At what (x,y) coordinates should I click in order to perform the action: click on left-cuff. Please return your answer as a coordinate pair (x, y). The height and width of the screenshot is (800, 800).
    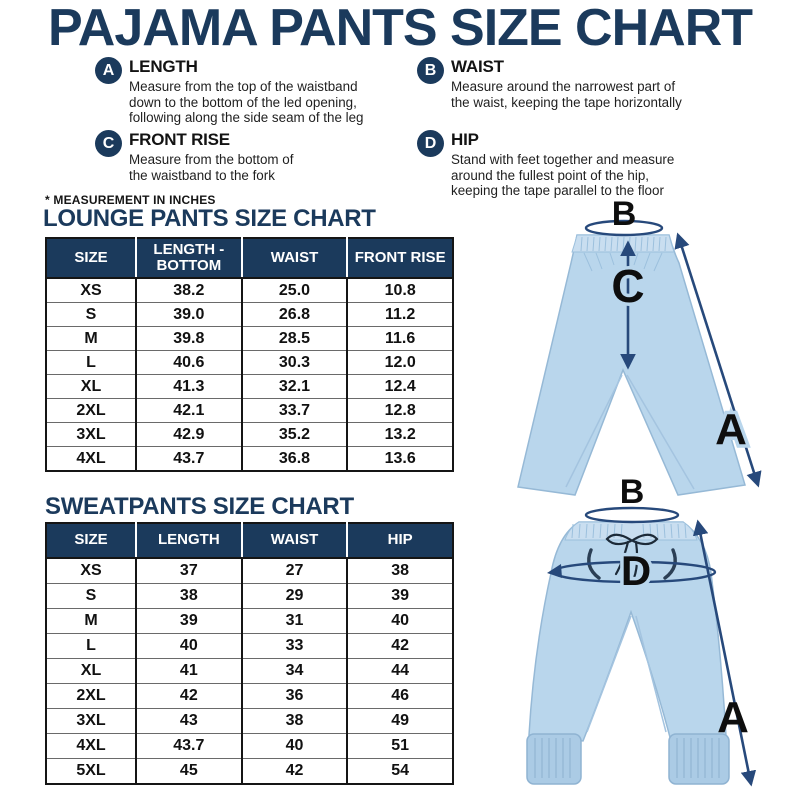
    Looking at the image, I should click on (554, 759).